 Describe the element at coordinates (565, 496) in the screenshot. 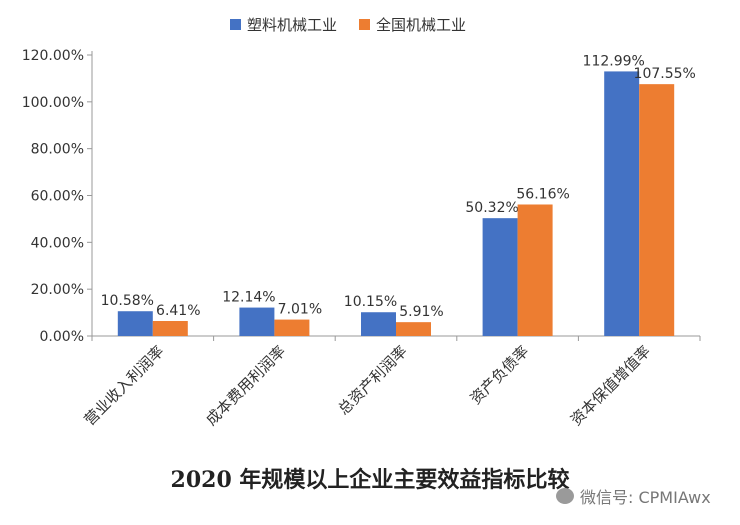

I see `wechat-icon` at that location.